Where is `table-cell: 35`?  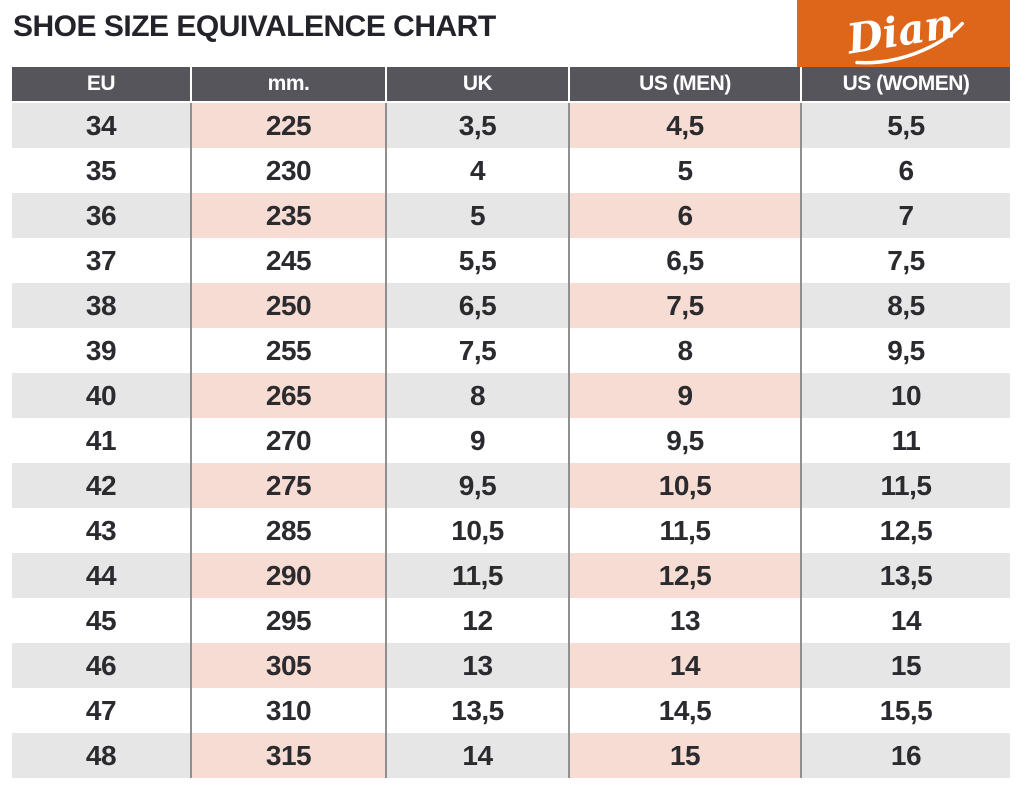
table-cell: 35 is located at coordinates (101, 170).